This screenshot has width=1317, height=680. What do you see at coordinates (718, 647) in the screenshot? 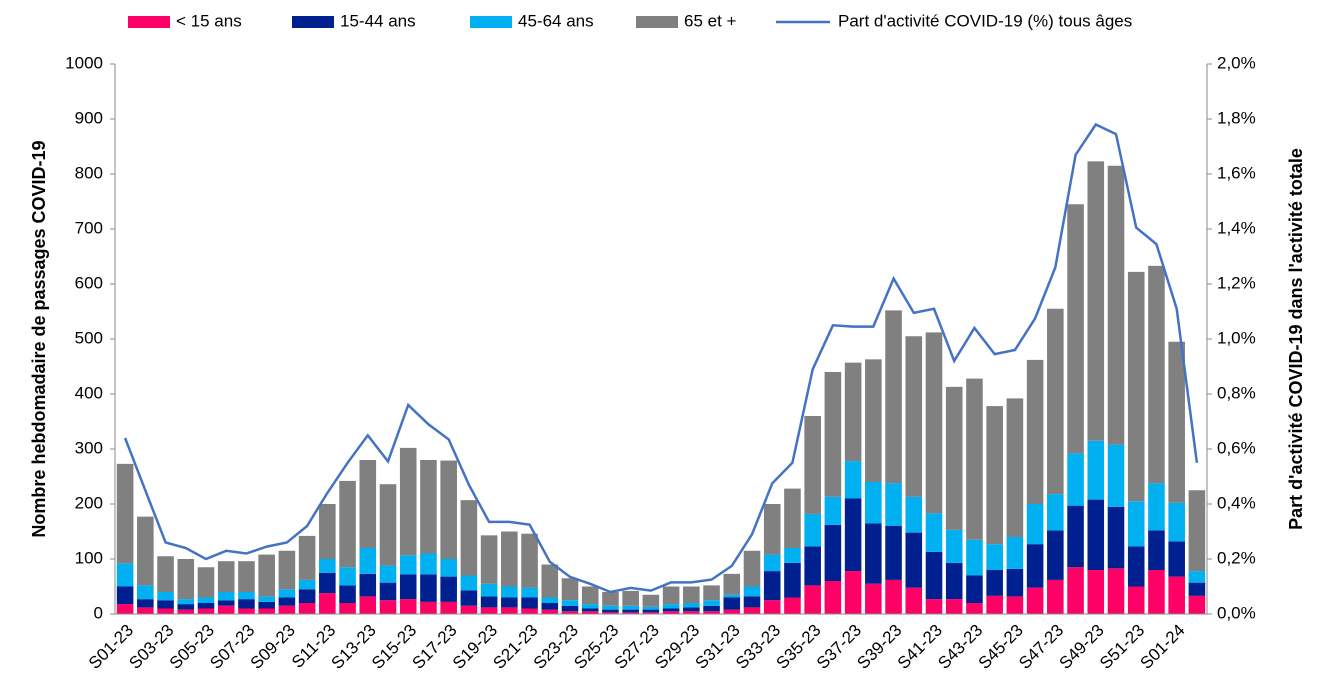
I see `x-tick-label: S31-23` at bounding box center [718, 647].